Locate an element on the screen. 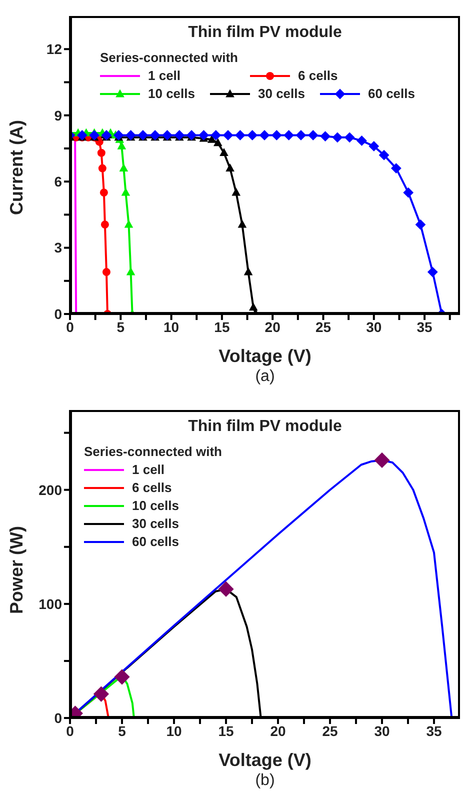 The width and height of the screenshot is (476, 796). text: (a) is located at coordinates (265, 376).